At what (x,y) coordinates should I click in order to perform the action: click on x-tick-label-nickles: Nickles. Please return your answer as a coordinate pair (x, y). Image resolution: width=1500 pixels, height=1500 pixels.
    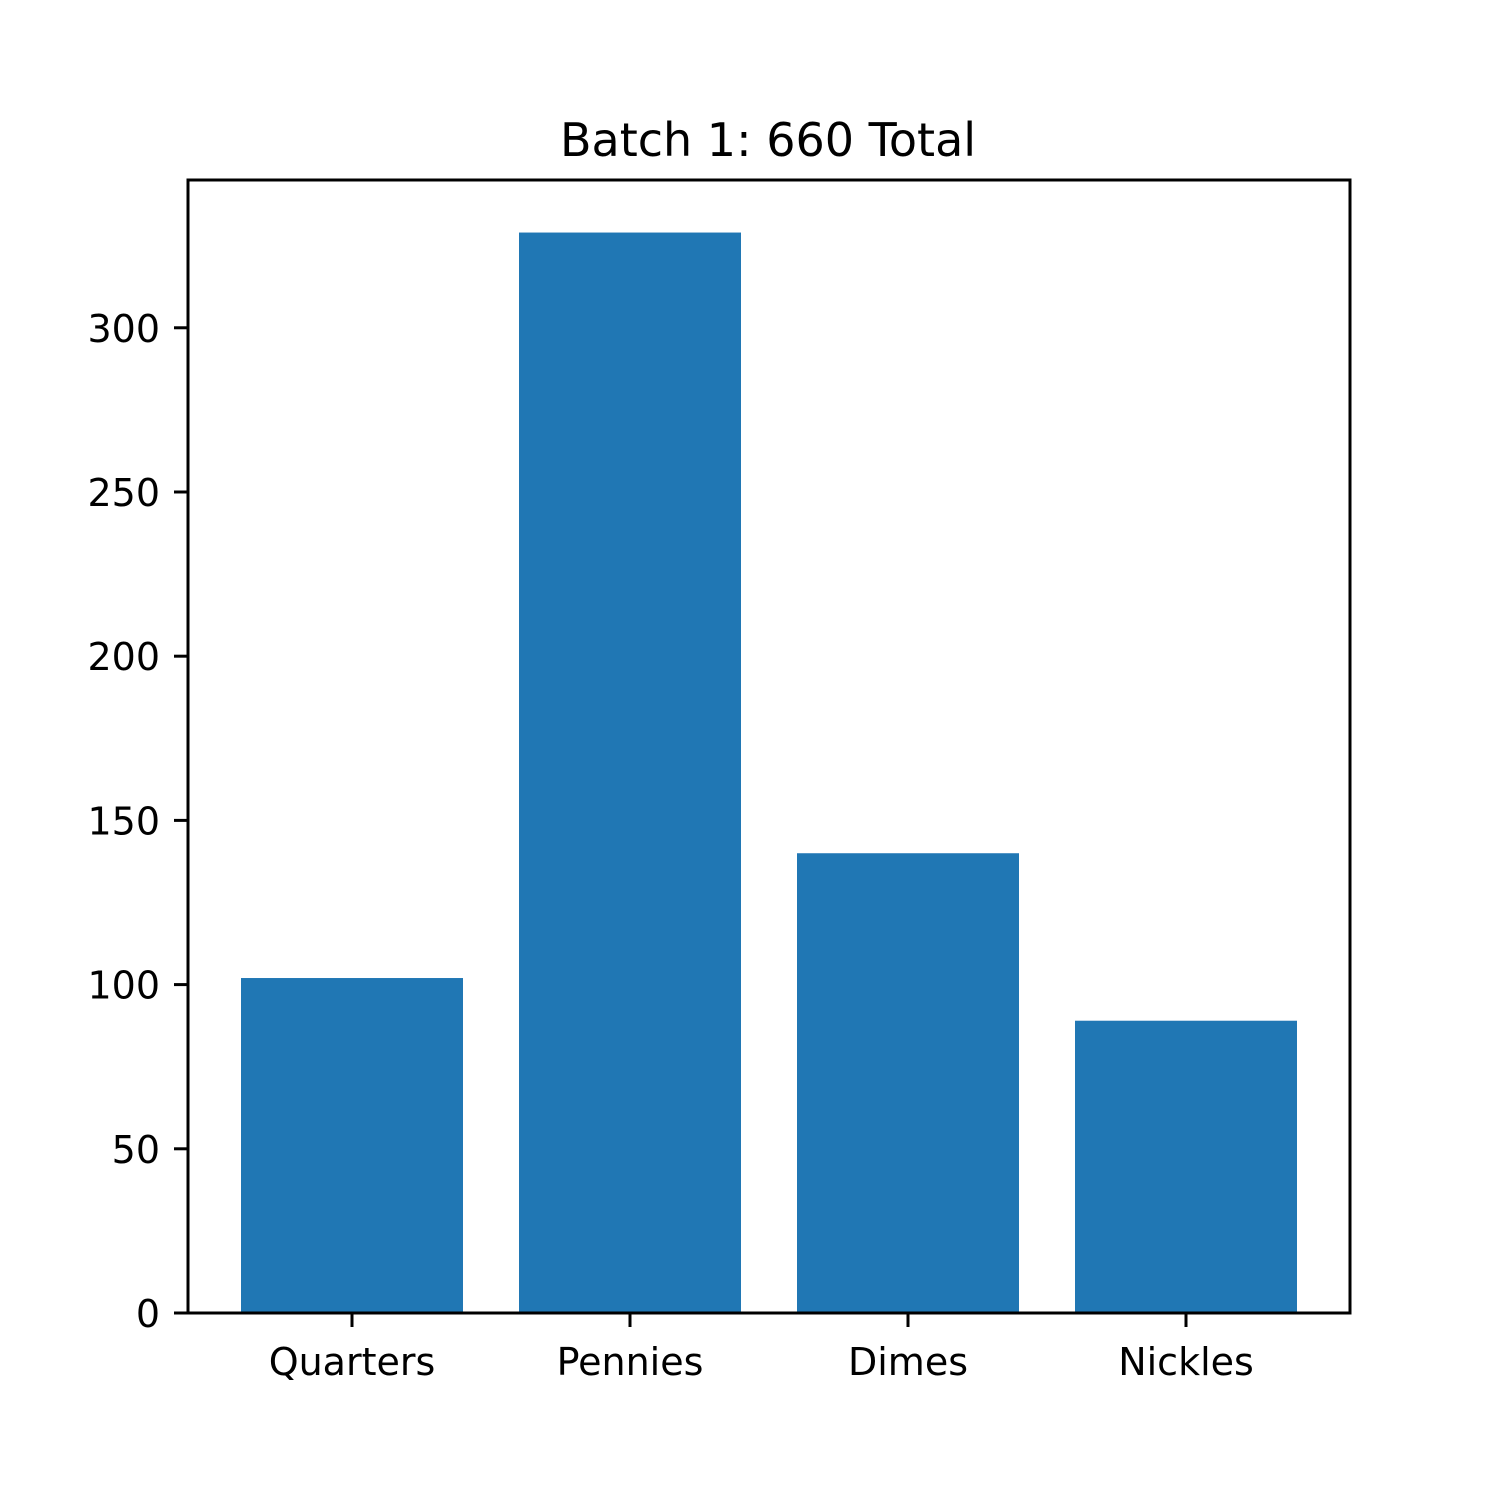
    Looking at the image, I should click on (1186, 1362).